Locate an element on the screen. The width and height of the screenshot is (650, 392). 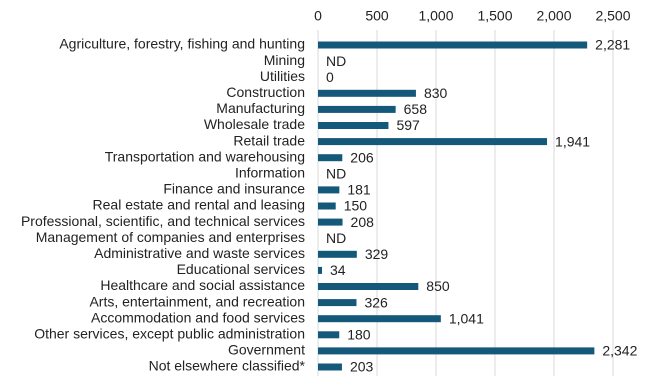
y-tick-label: Mining is located at coordinates (284, 60).